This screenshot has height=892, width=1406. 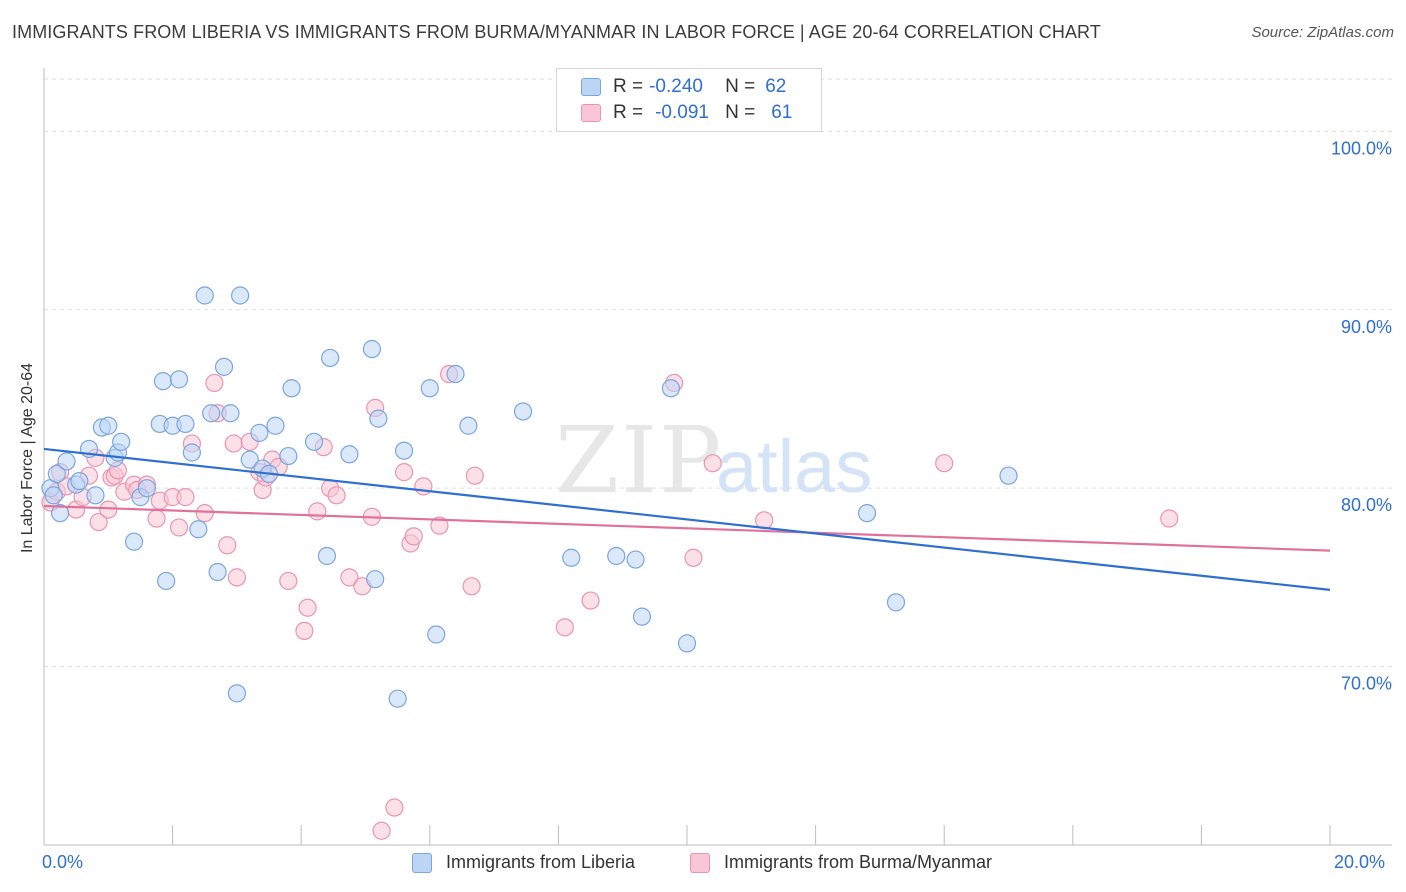 I want to click on legend-row-liberia: R = -0.240 N = 62, so click(x=683, y=87).